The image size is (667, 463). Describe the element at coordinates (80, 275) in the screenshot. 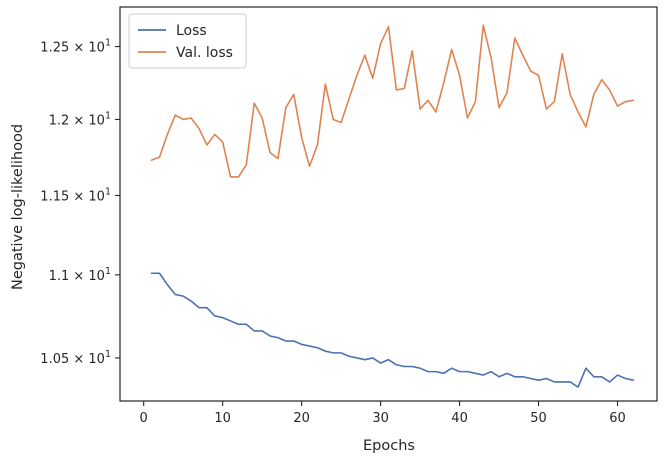

I see `y-tick-label: 1.1 × 10¹` at that location.